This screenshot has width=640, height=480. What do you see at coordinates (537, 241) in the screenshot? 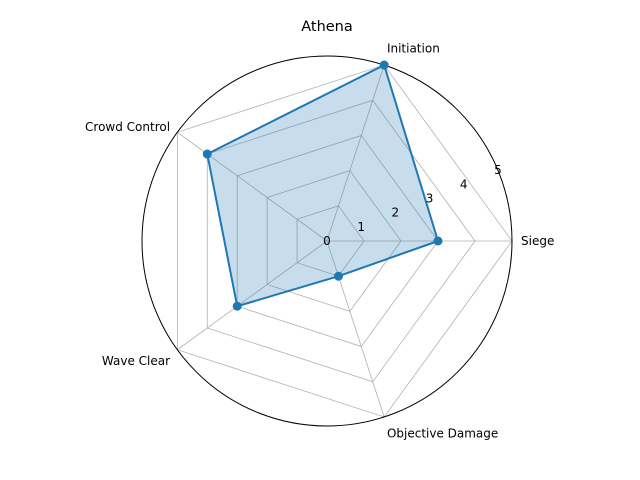
I see `axis-label-siege: Siege` at bounding box center [537, 241].